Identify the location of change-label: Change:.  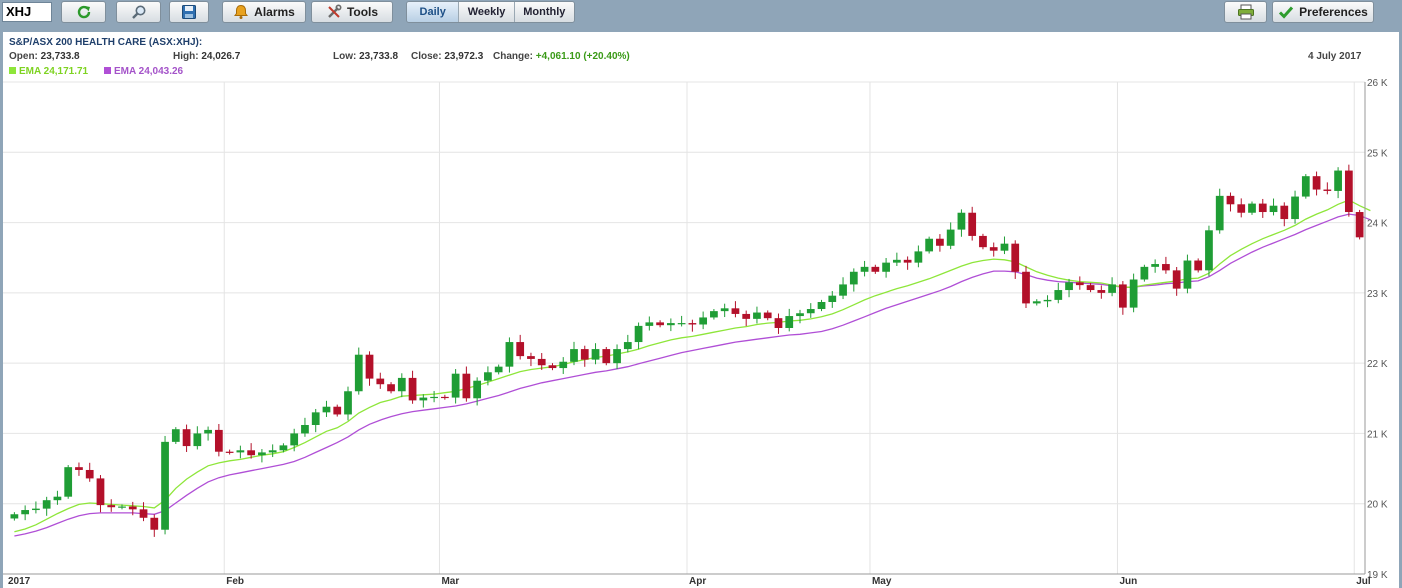
(513, 56).